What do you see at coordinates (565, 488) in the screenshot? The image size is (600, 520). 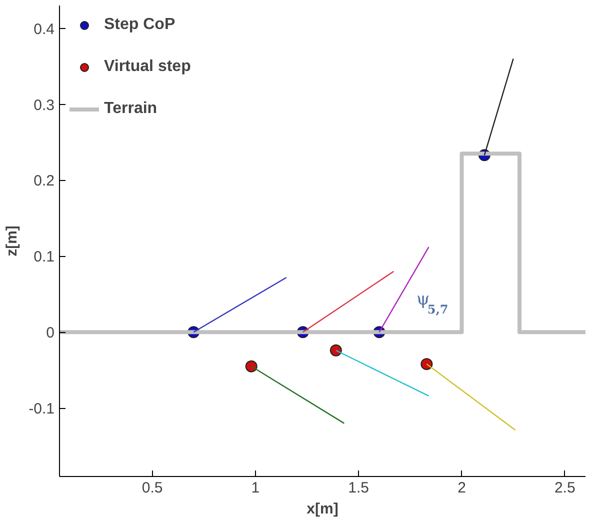 I see `x-tick-label: 2.5` at bounding box center [565, 488].